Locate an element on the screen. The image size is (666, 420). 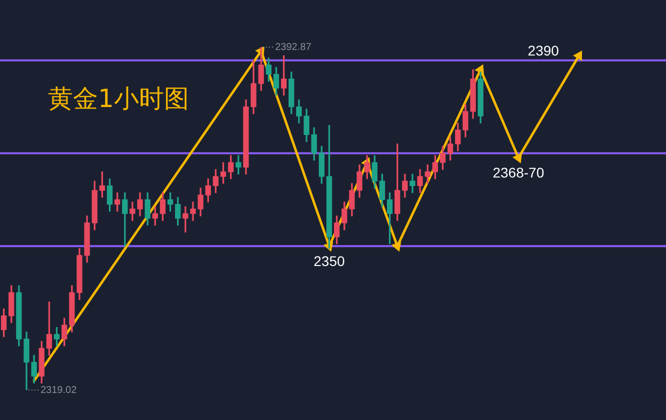
annotation: 2319.02 is located at coordinates (59, 390).